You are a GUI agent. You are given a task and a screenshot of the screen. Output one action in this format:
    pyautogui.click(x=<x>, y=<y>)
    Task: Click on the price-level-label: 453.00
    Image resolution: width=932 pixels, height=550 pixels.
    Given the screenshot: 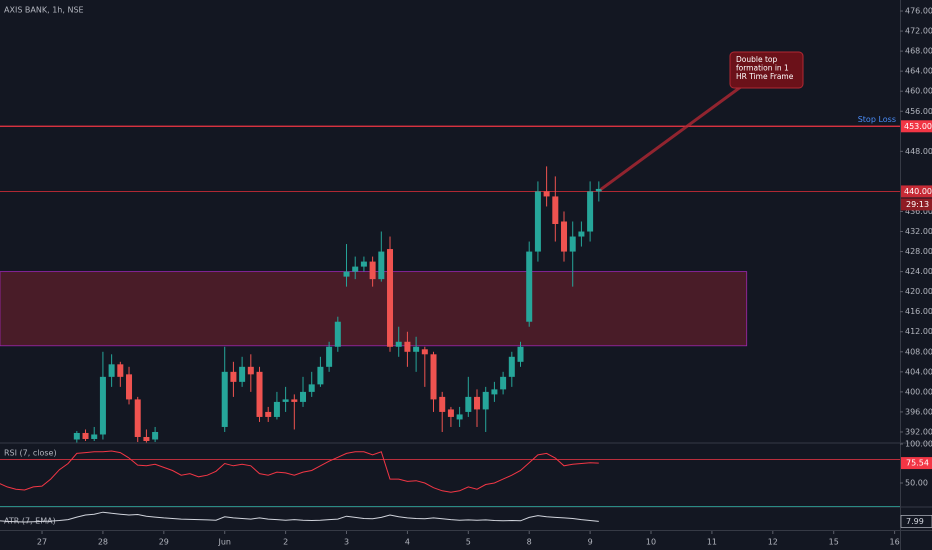 What is the action you would take?
    pyautogui.click(x=918, y=126)
    